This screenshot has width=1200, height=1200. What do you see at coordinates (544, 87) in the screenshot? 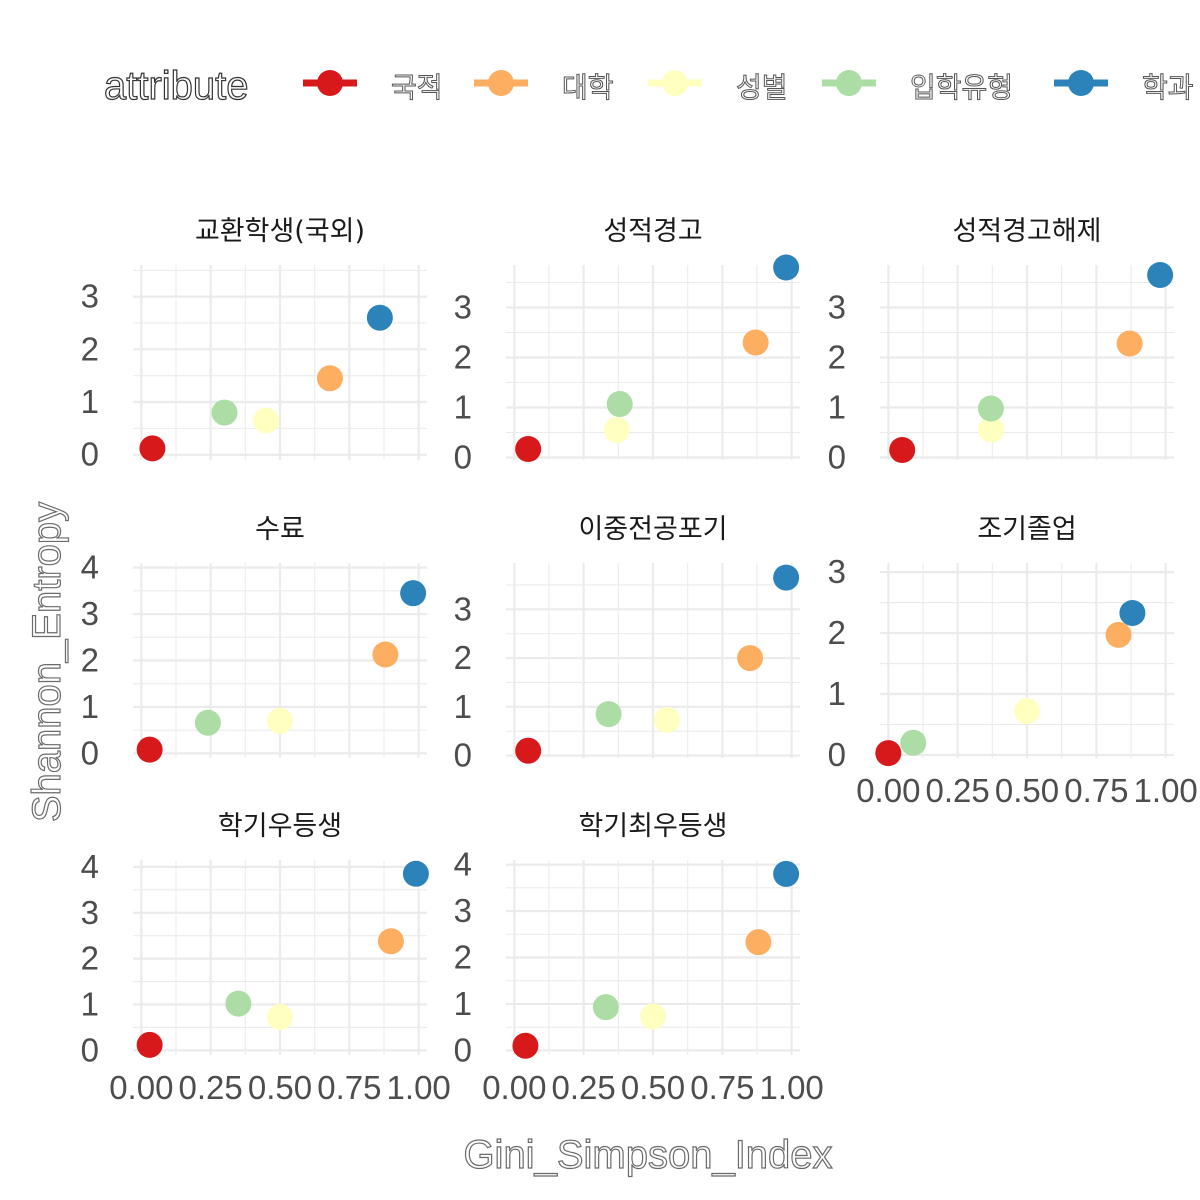
I see `legend-item: 대학` at bounding box center [544, 87].